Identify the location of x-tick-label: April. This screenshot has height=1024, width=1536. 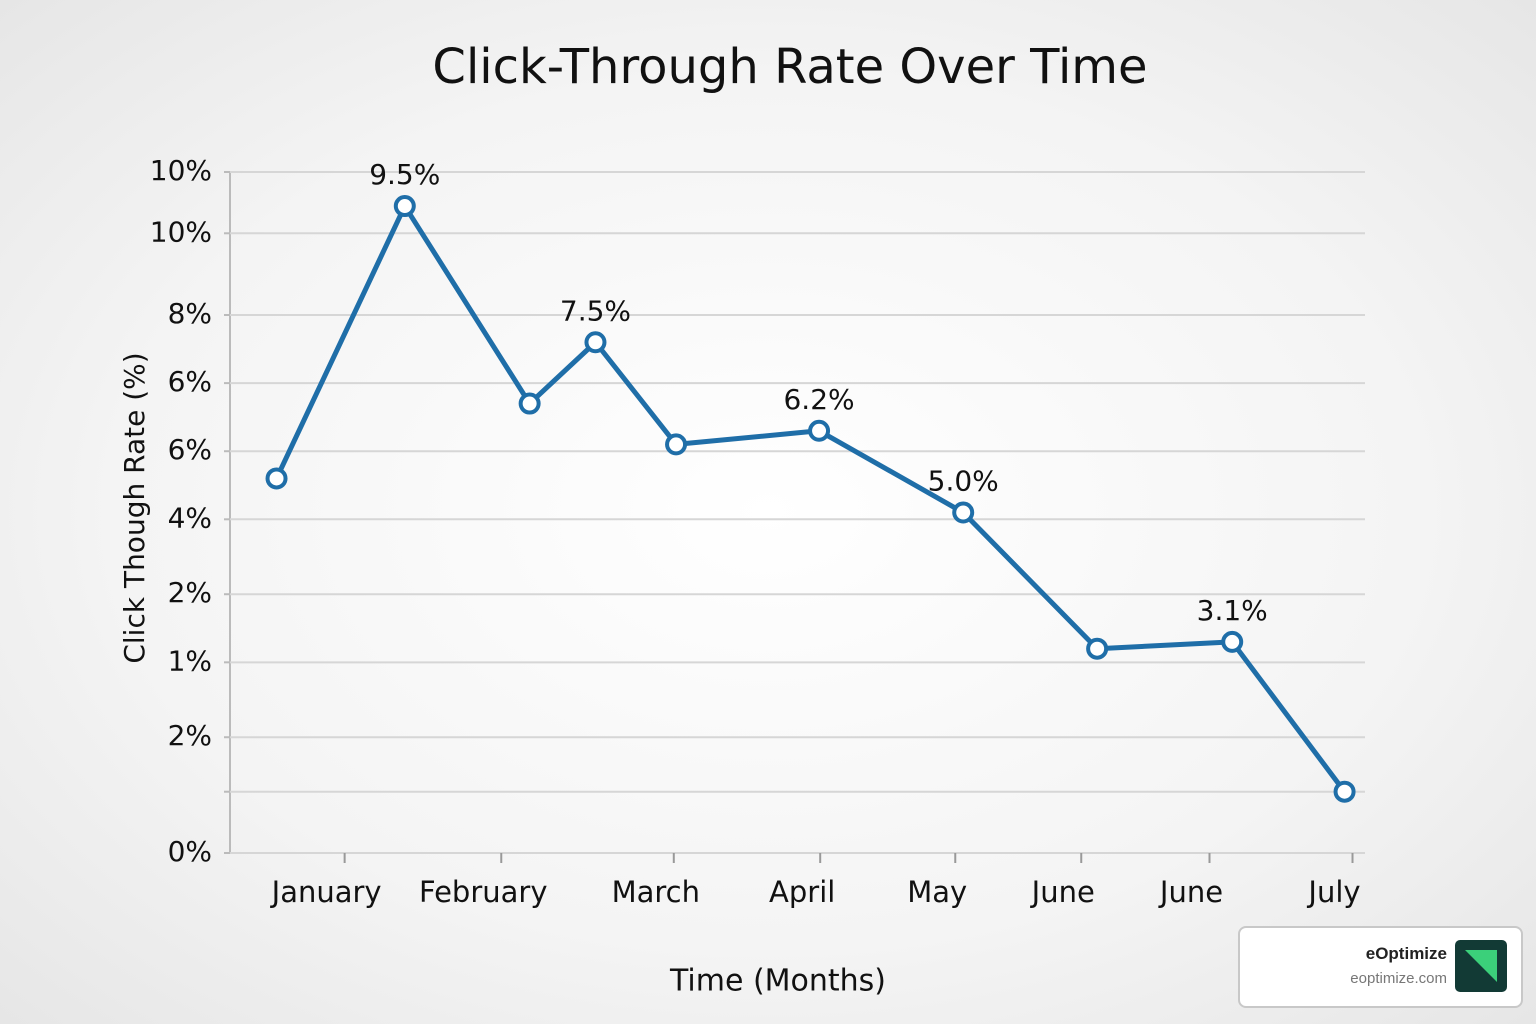
(802, 892).